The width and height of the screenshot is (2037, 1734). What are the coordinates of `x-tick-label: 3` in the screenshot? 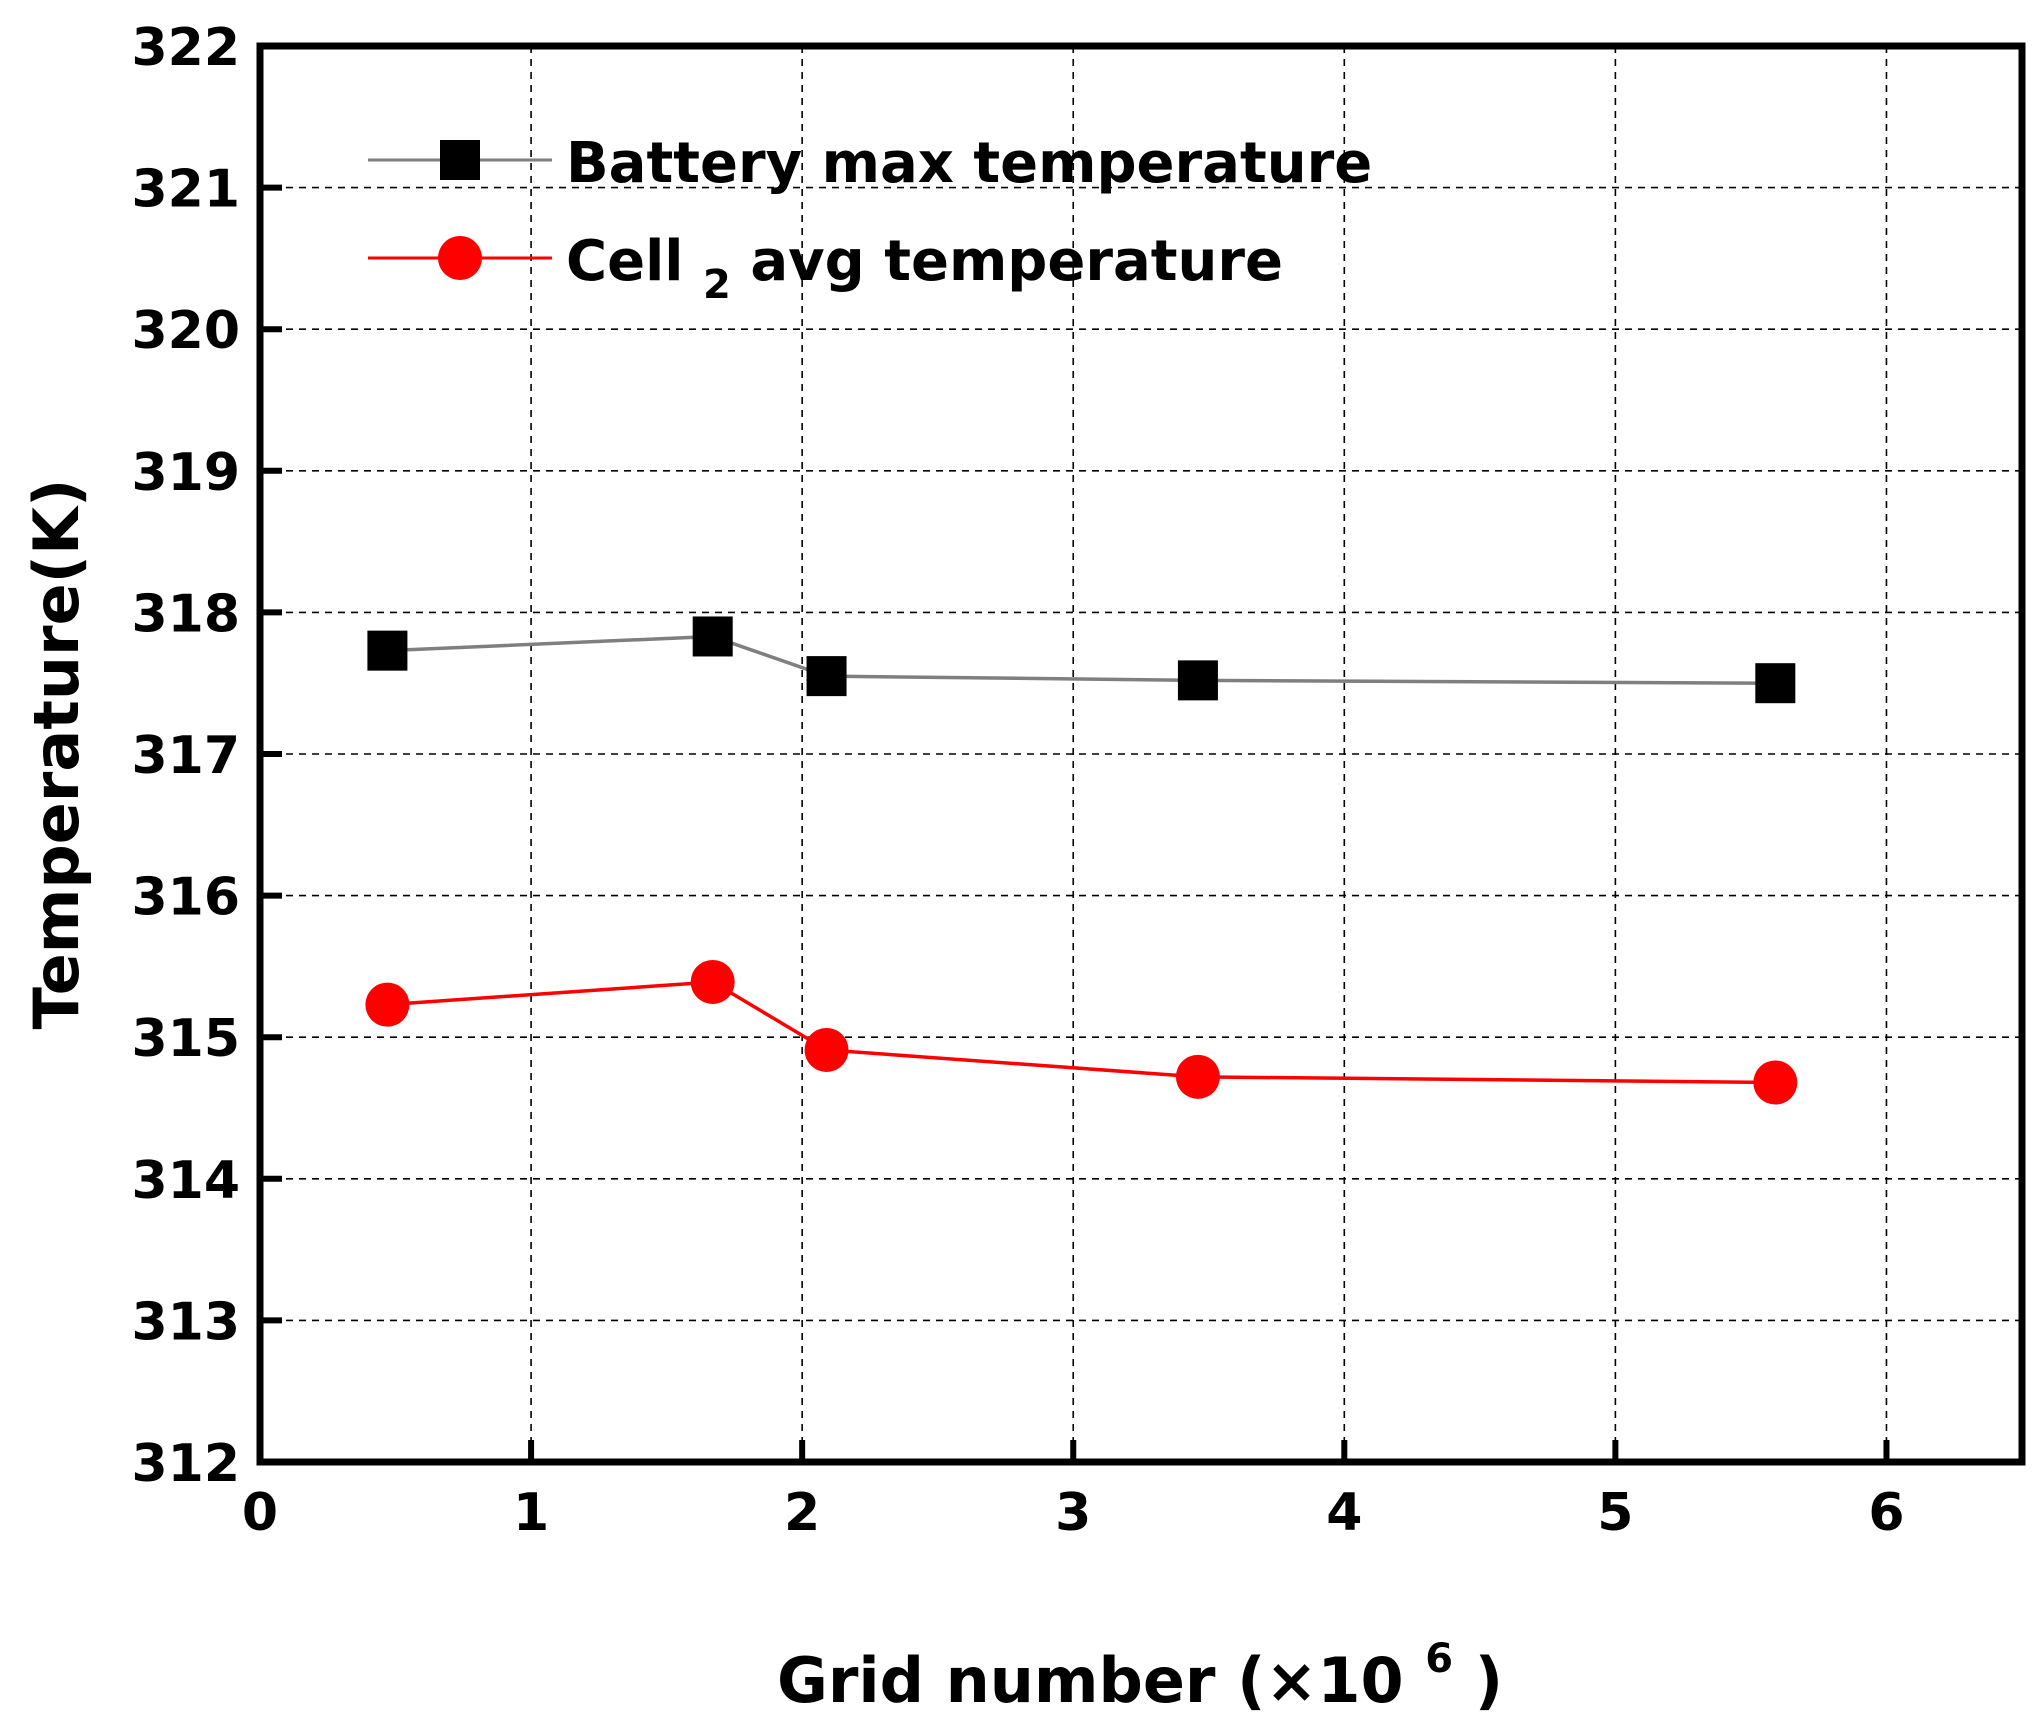 It's located at (1073, 1513).